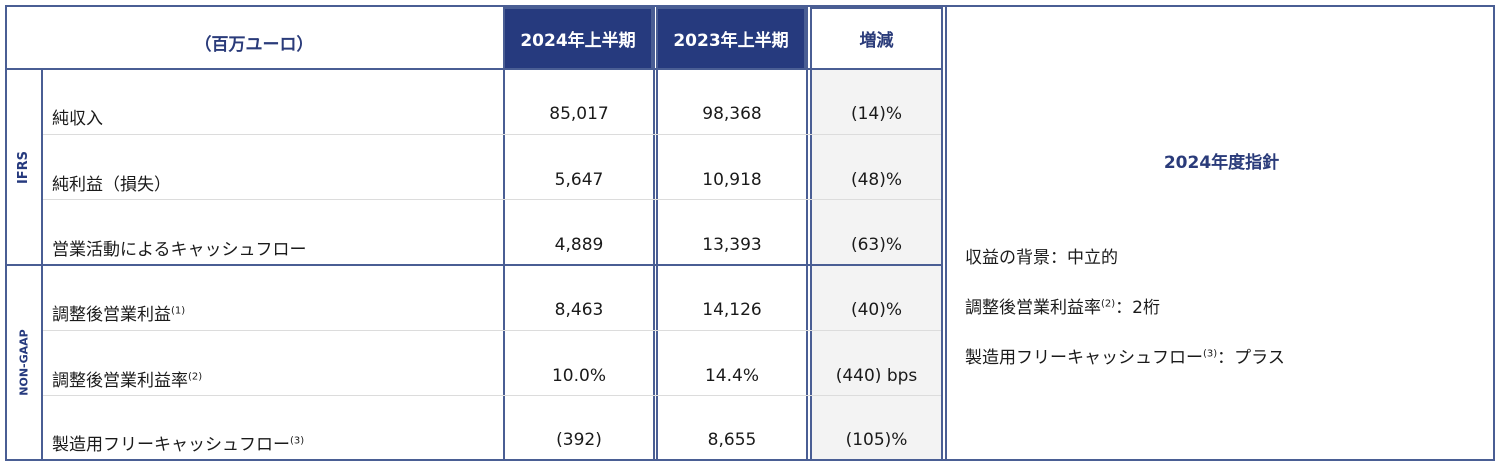 The width and height of the screenshot is (1500, 467). Describe the element at coordinates (876, 180) in the screenshot. I see `cell-change: (48)%` at that location.